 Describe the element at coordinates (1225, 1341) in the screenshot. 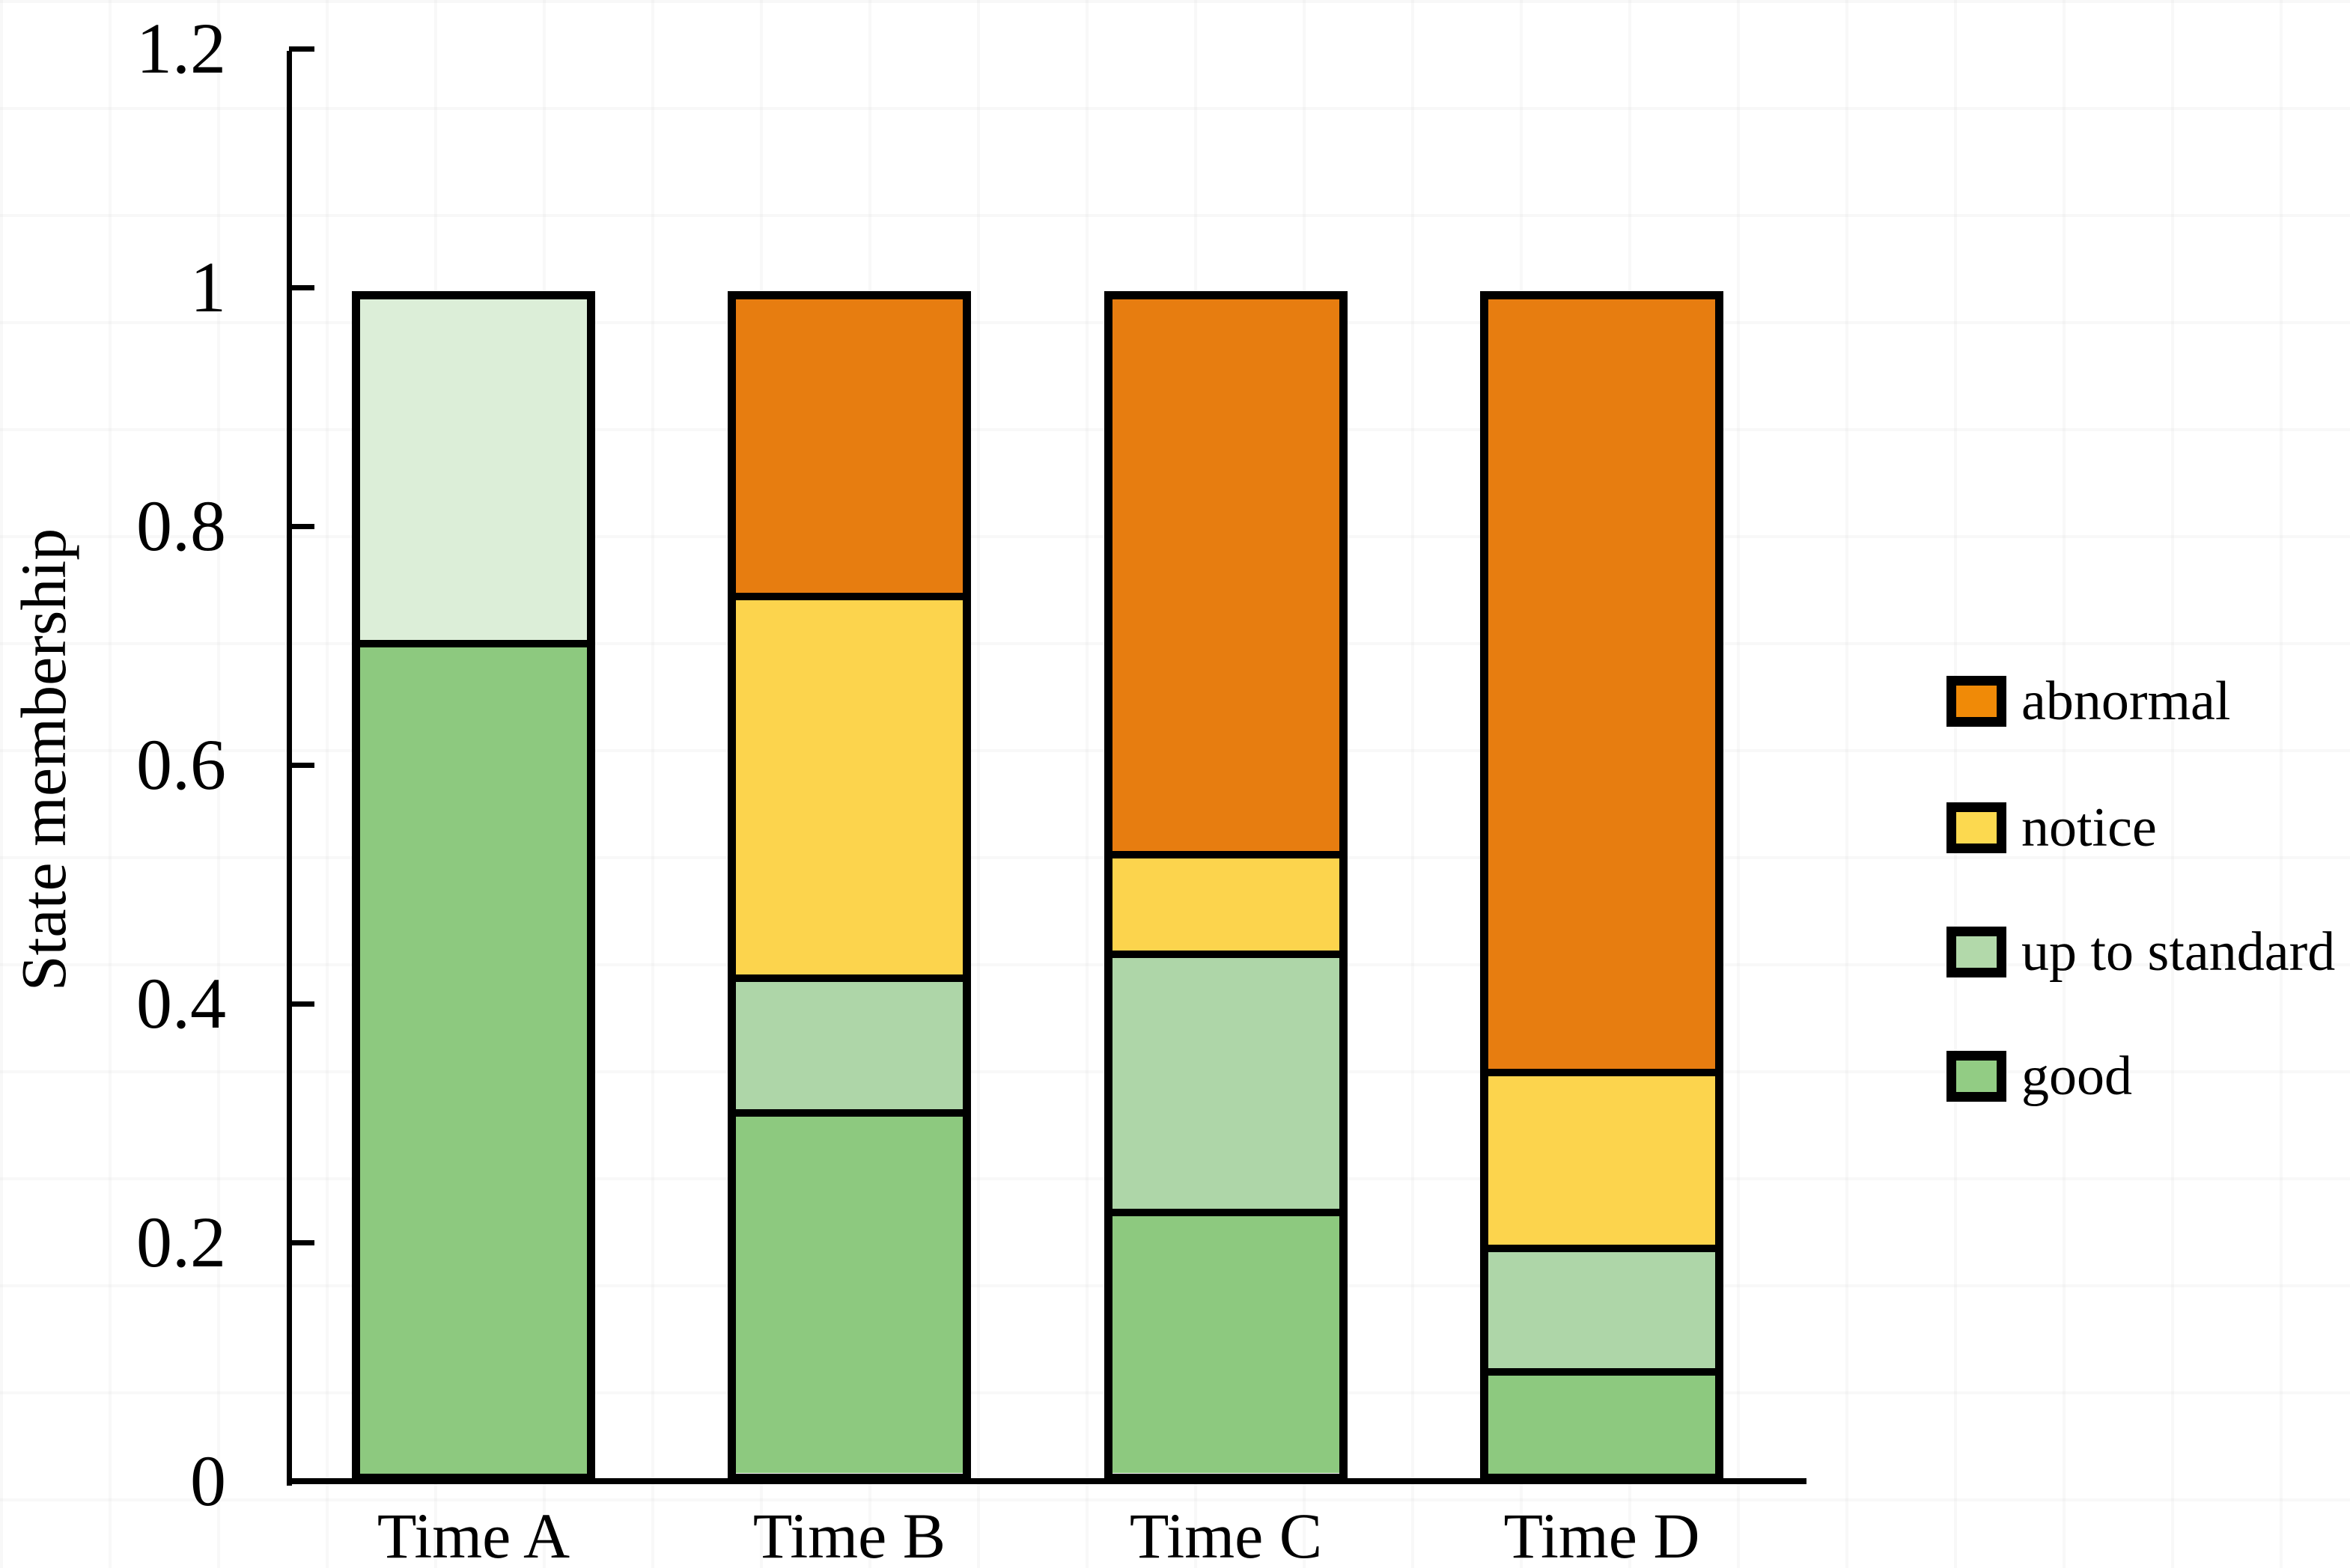

I see `bar-segment-time-c-good` at that location.